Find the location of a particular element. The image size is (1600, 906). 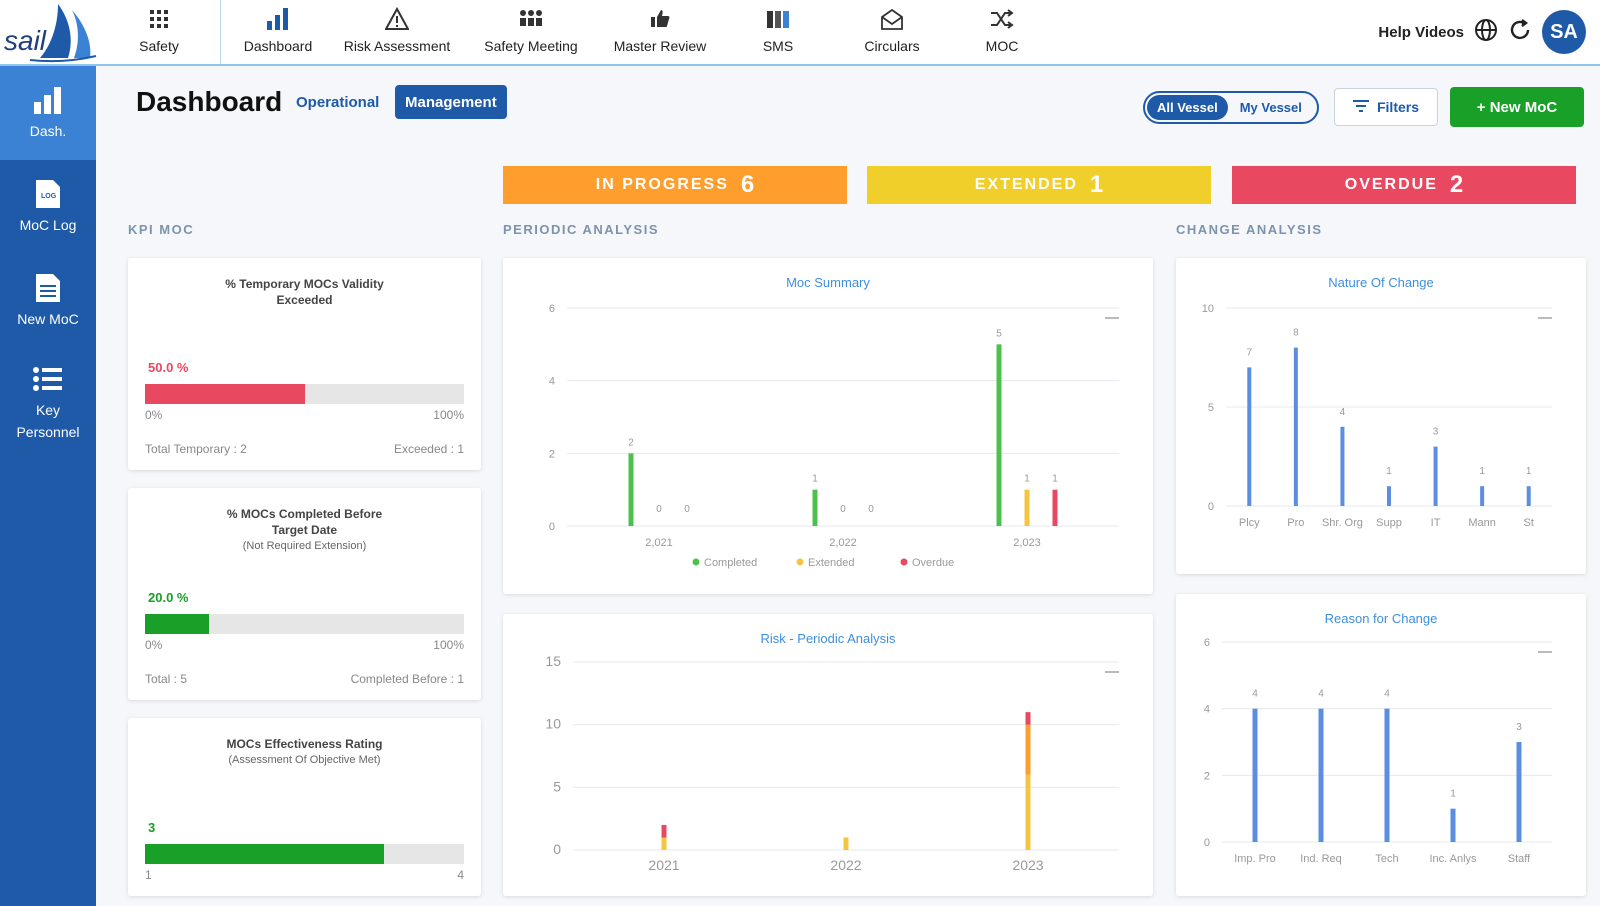

document-icon is located at coordinates (48, 288).